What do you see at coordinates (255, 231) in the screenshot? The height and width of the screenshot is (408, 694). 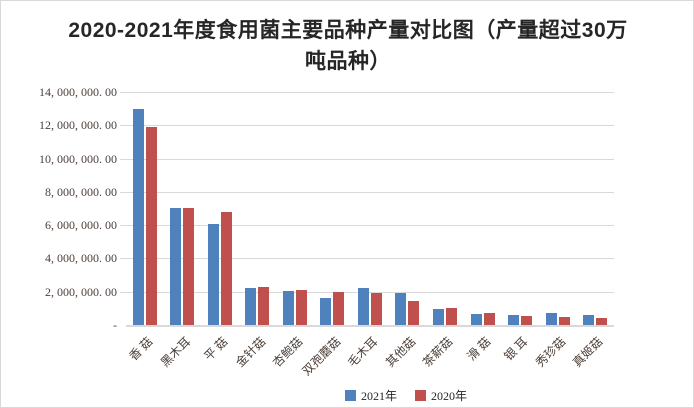 I see `bar-group: 金针菇` at bounding box center [255, 231].